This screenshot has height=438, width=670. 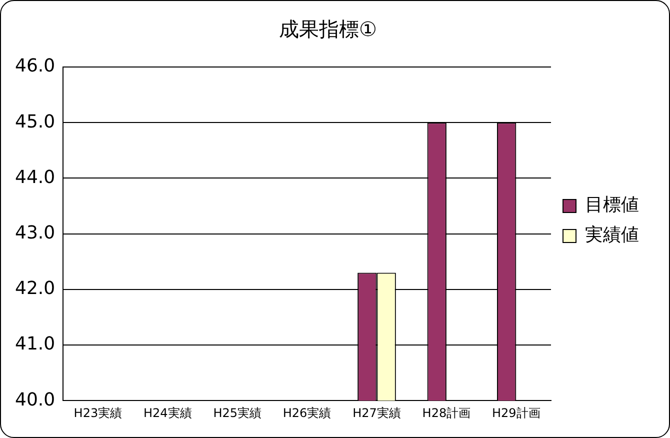 What do you see at coordinates (612, 235) in the screenshot?
I see `legend-label: 実績値` at bounding box center [612, 235].